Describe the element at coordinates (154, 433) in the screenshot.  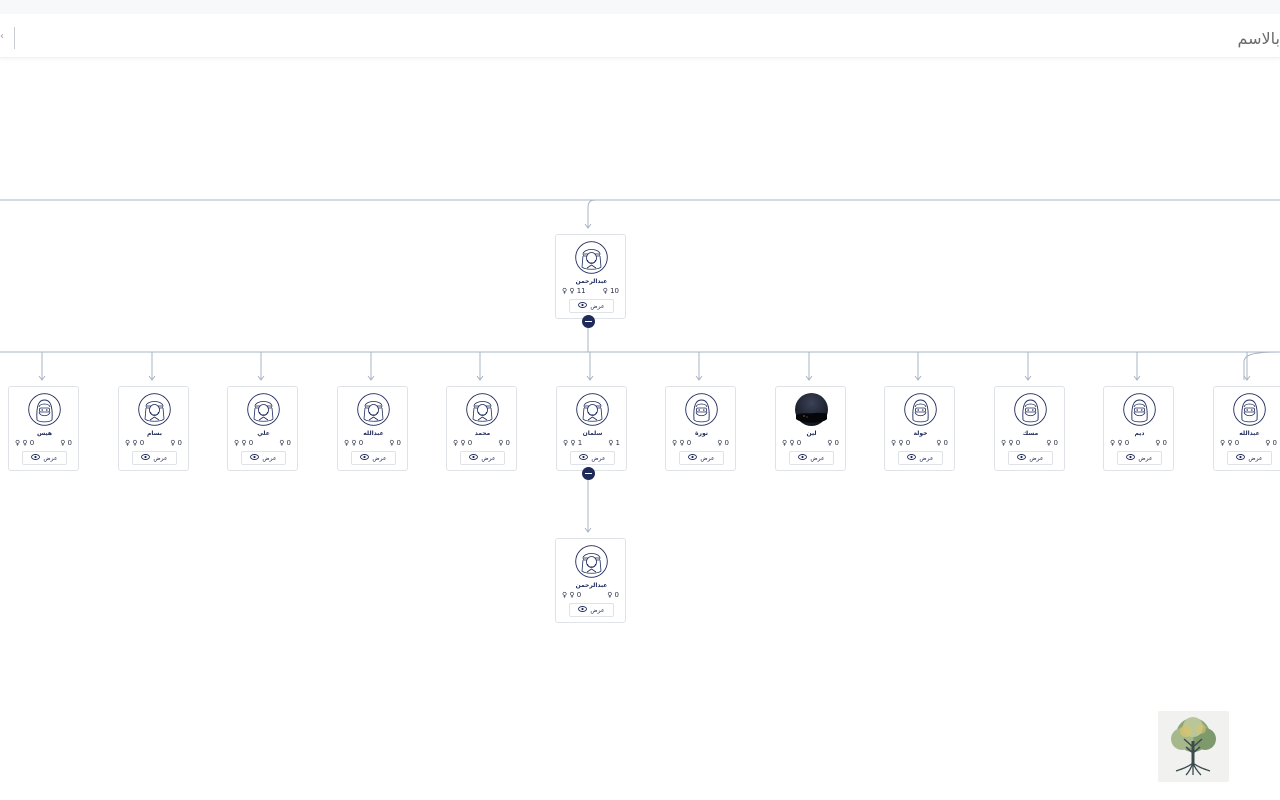
I see `person-name: بسام` at that location.